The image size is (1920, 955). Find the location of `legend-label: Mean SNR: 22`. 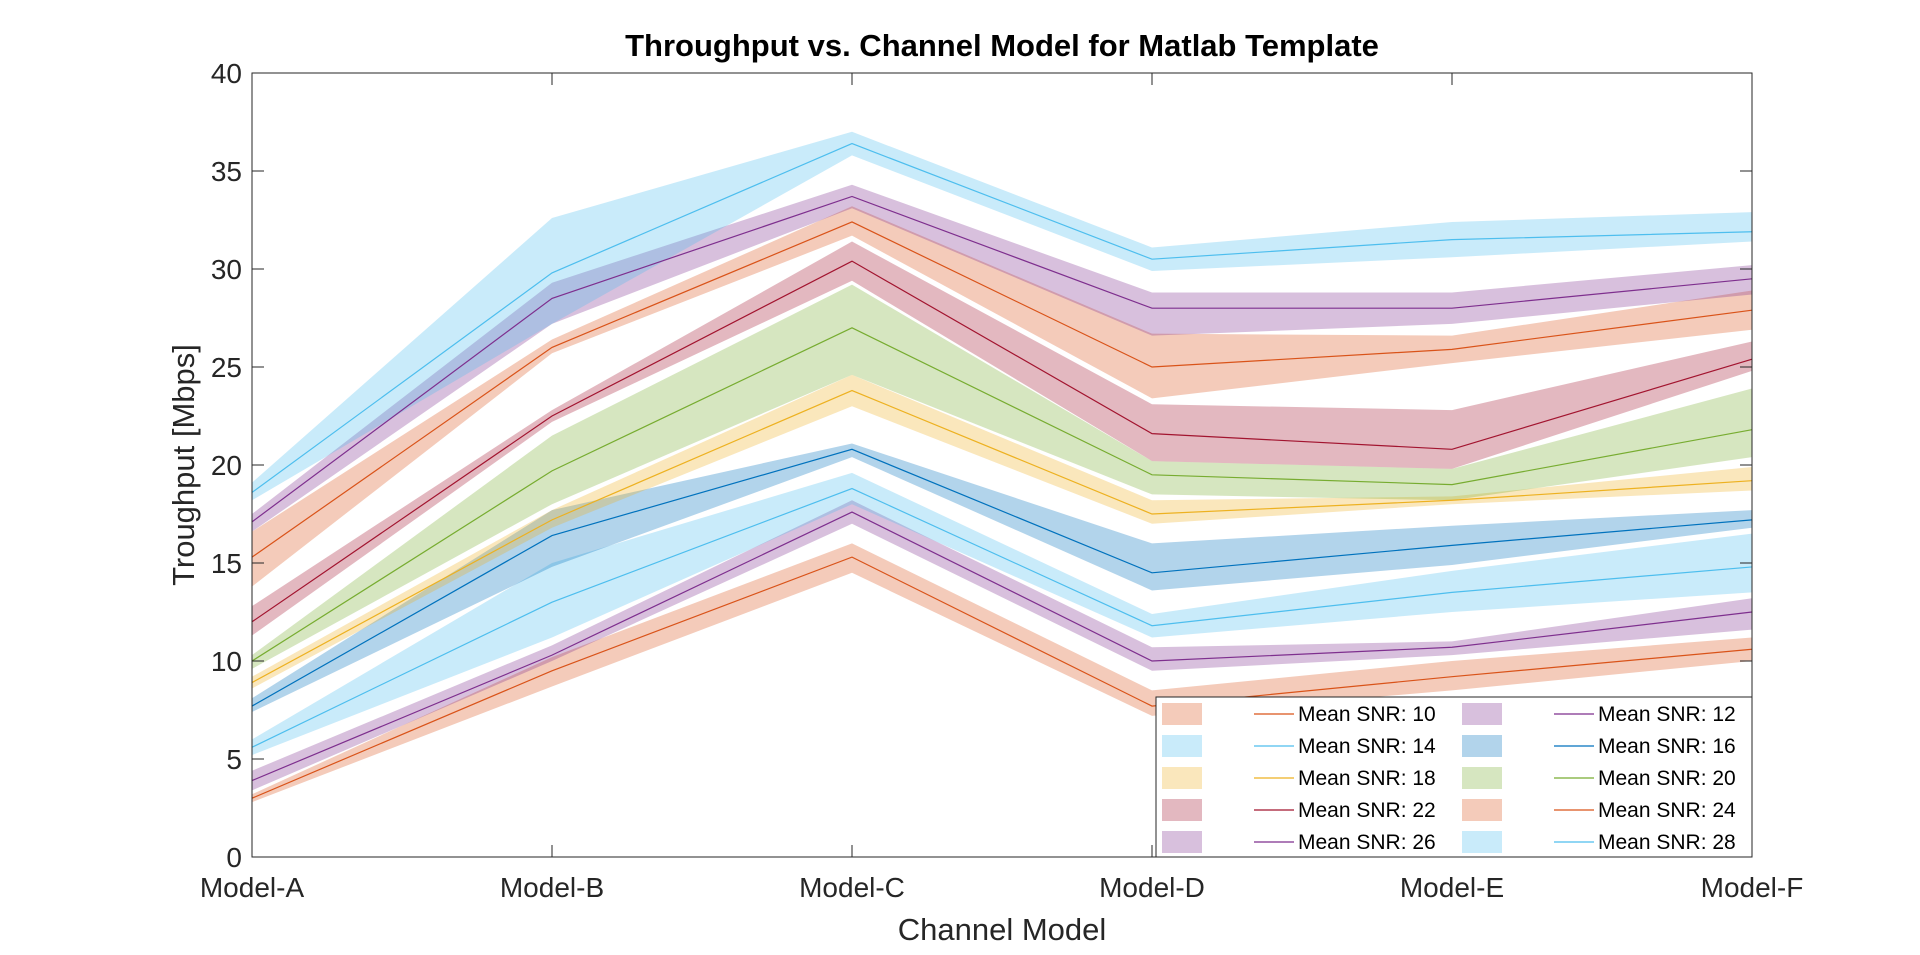

legend-label: Mean SNR: 22 is located at coordinates (1367, 810).